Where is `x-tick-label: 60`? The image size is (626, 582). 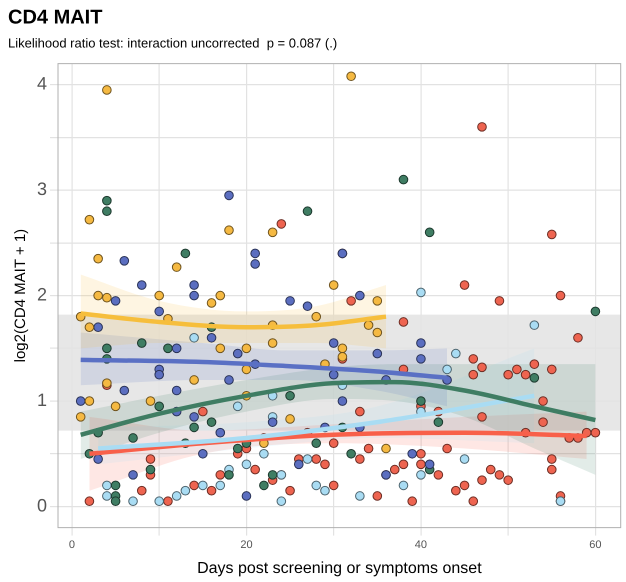 x-tick-label: 60 is located at coordinates (595, 545).